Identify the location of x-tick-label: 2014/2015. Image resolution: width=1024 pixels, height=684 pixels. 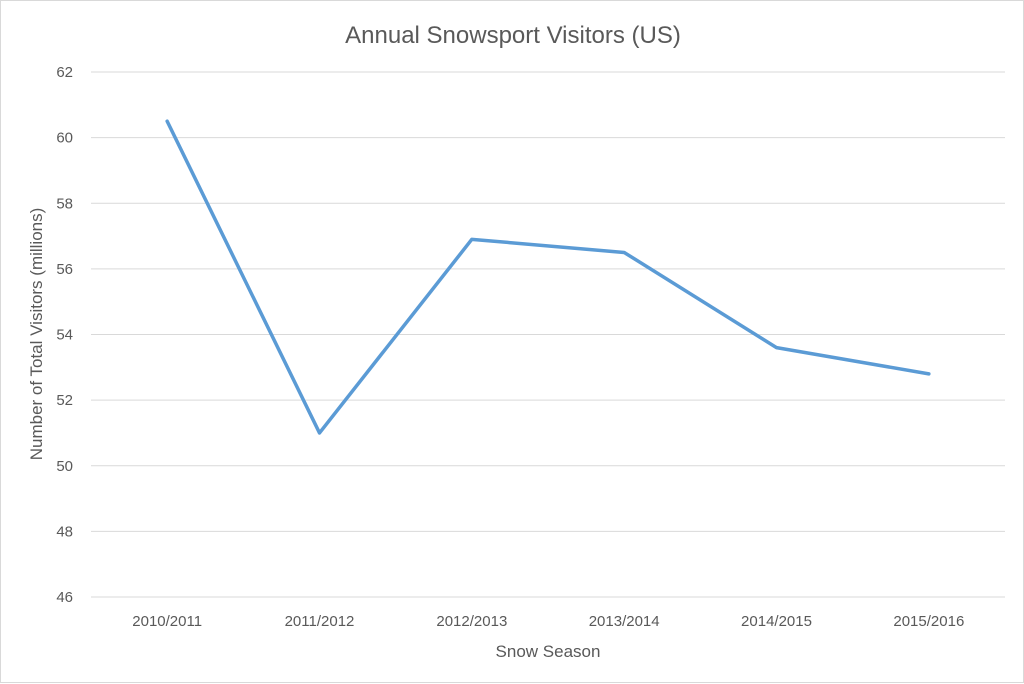
(776, 621).